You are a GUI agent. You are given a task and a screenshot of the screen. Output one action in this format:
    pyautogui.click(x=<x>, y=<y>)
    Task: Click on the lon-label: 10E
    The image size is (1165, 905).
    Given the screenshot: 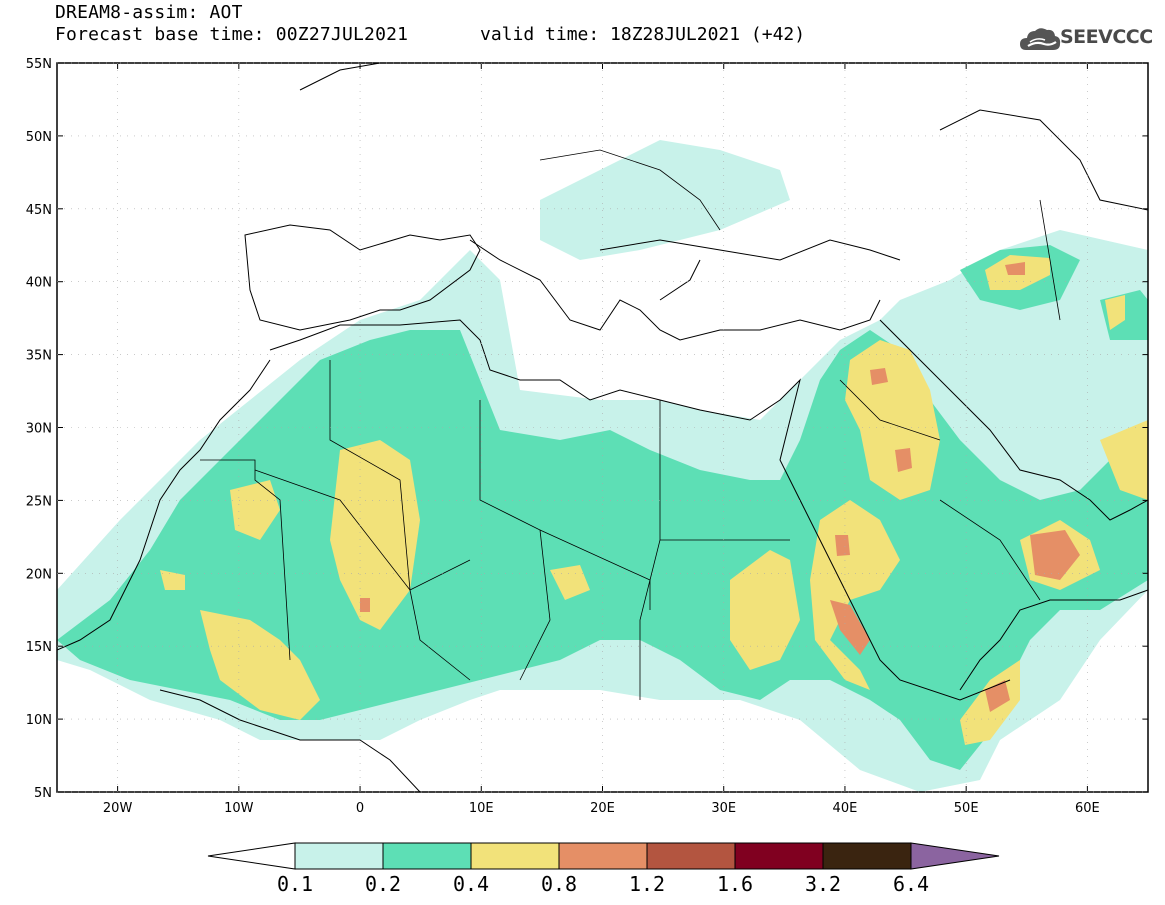 What is the action you would take?
    pyautogui.click(x=481, y=808)
    